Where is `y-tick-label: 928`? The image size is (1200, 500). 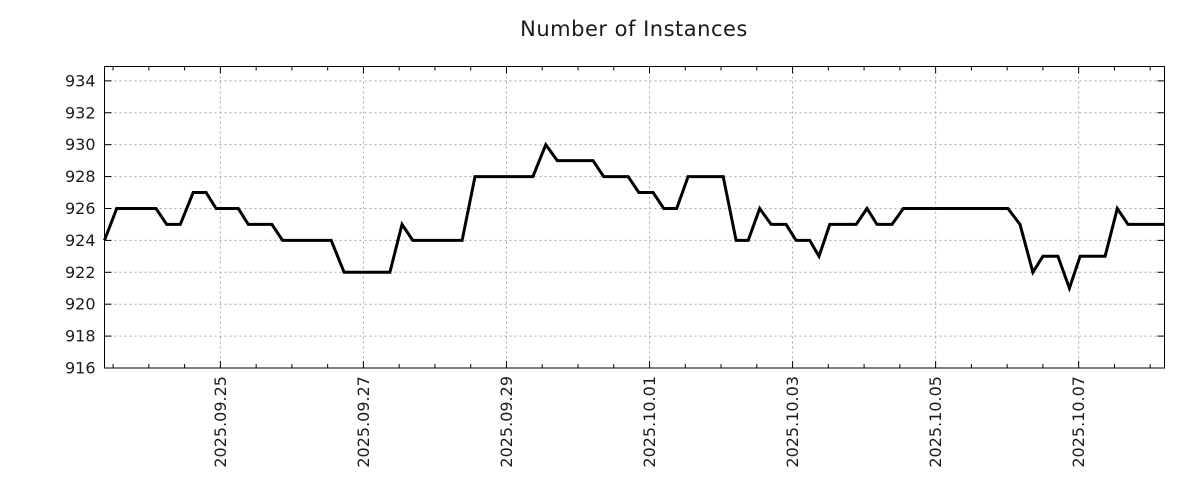
y-tick-label: 928 is located at coordinates (80, 176).